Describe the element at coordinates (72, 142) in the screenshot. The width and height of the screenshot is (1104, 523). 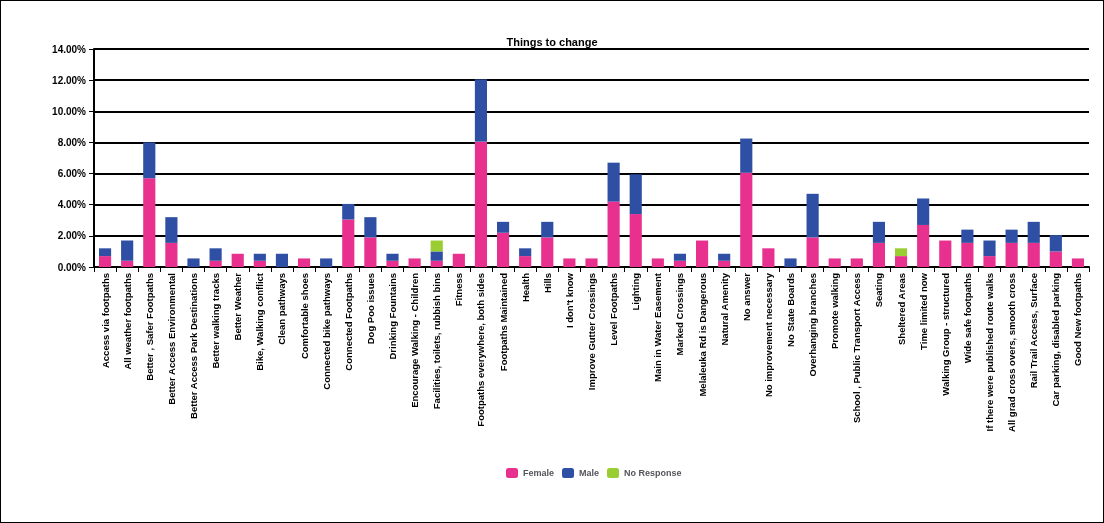
I see `y-tick-label: 8.00%` at that location.